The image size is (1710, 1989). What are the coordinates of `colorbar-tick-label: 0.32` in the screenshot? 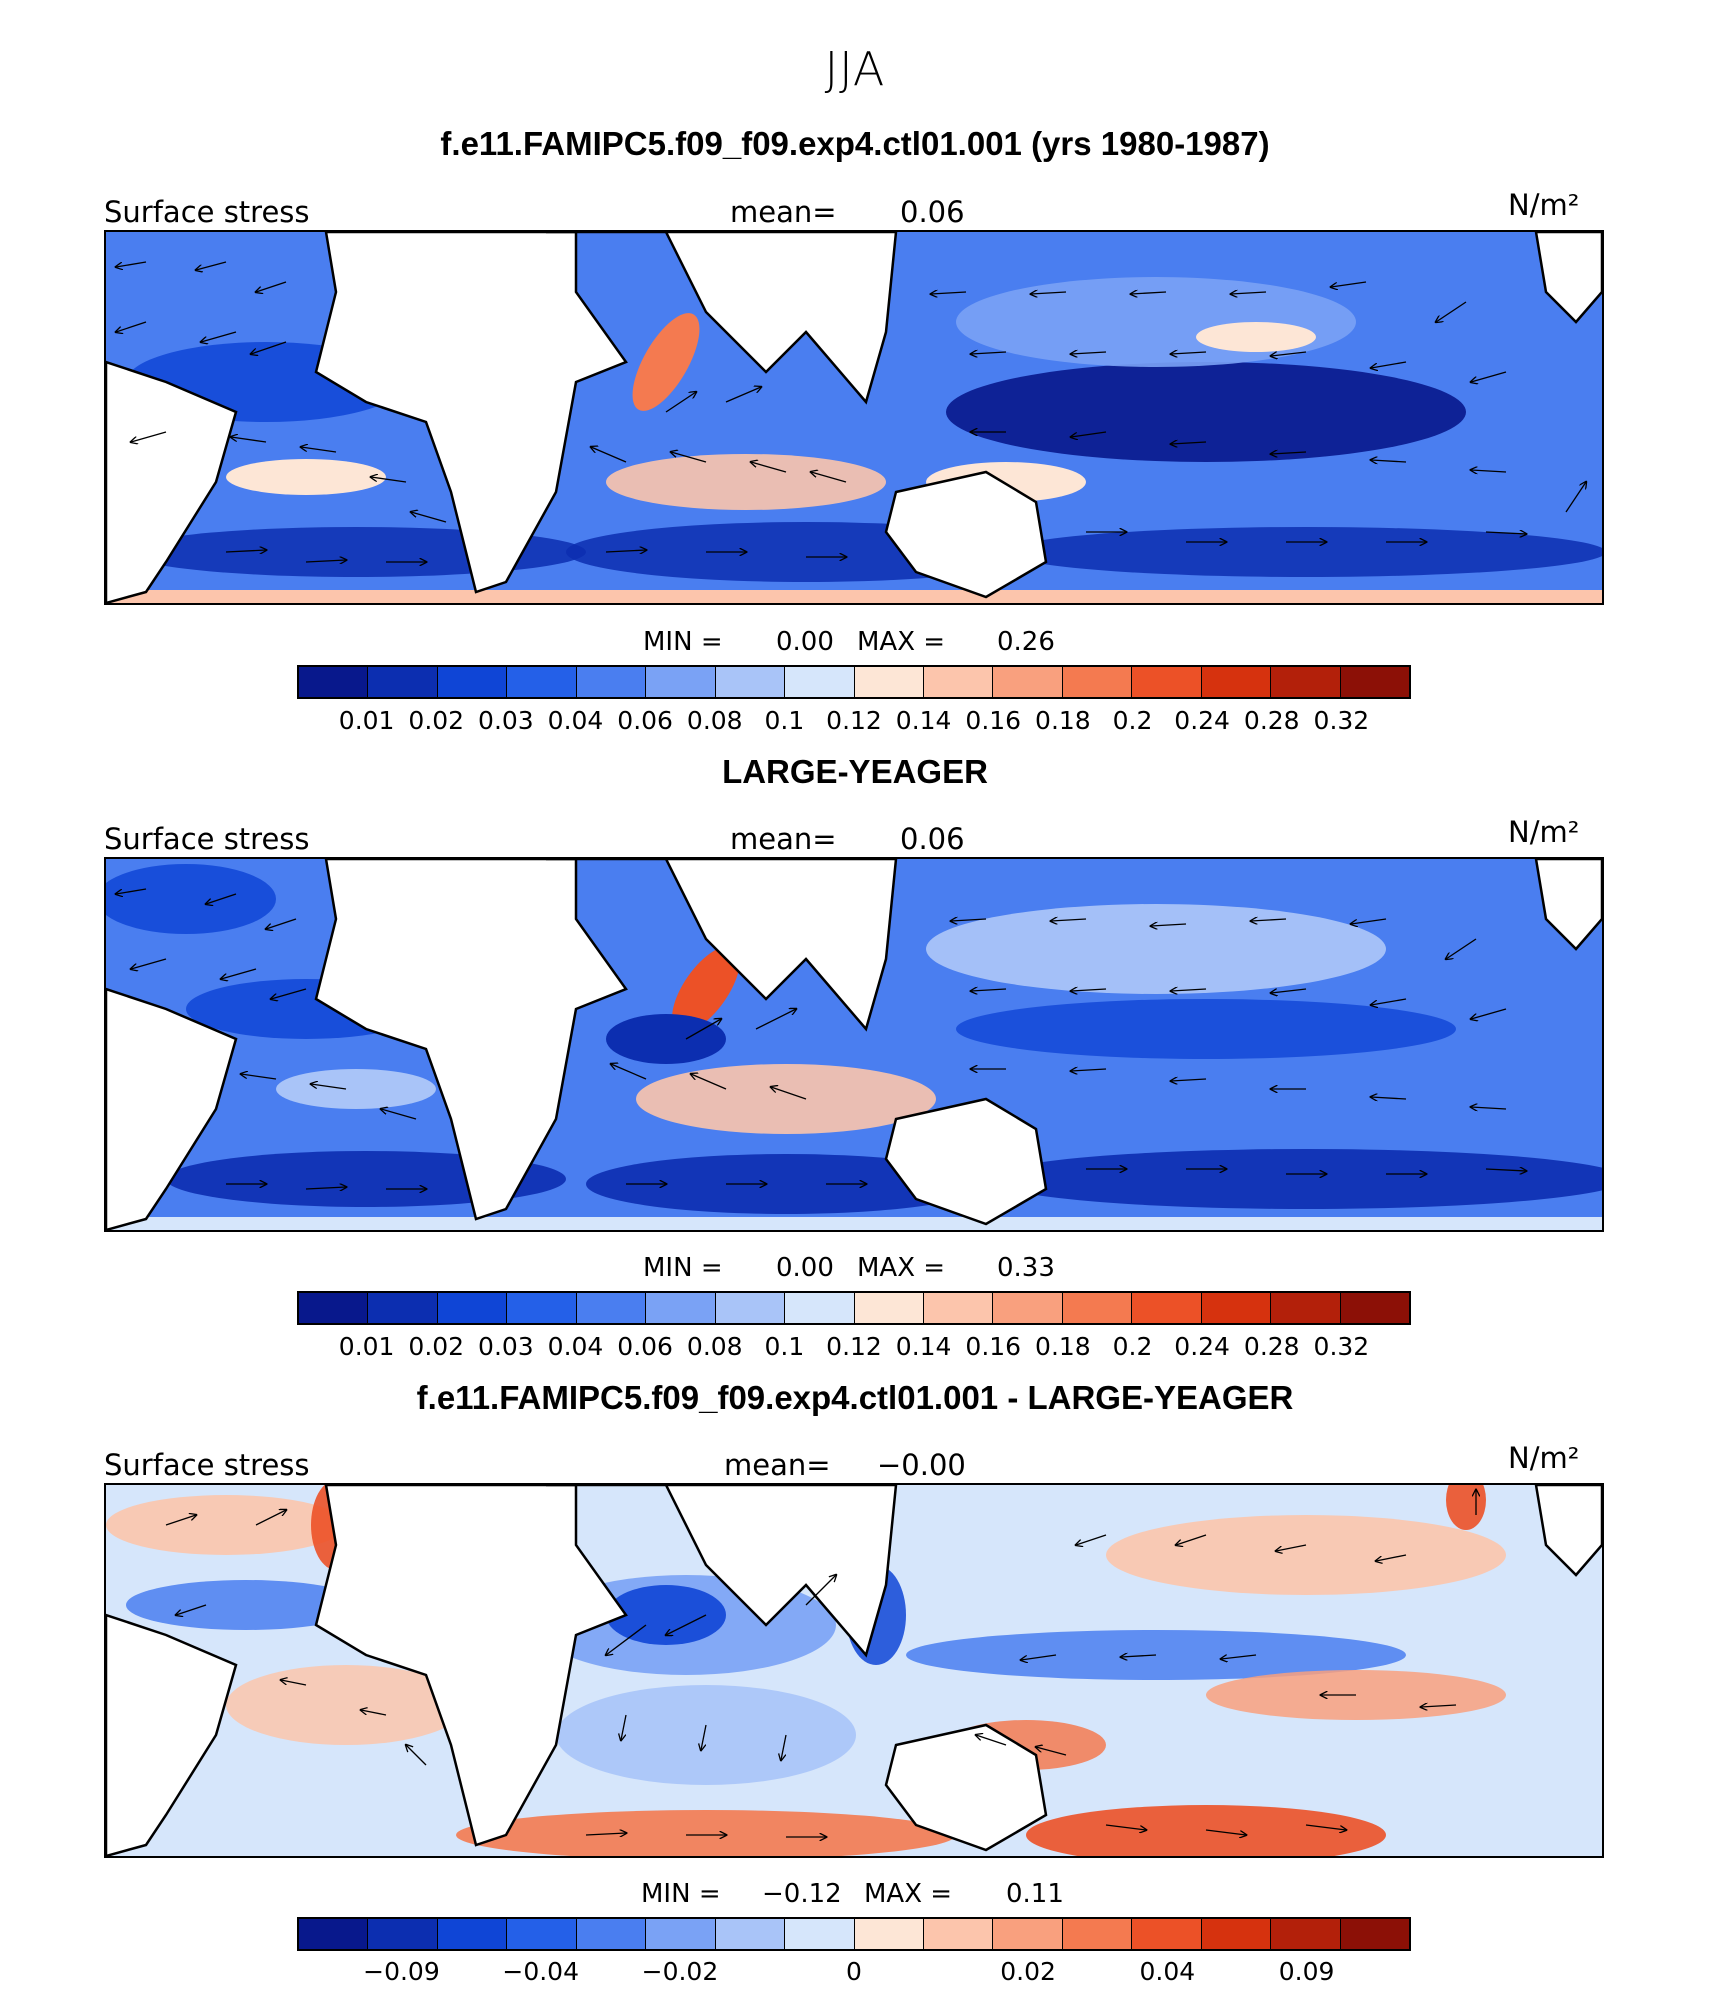 It's located at (1341, 1346).